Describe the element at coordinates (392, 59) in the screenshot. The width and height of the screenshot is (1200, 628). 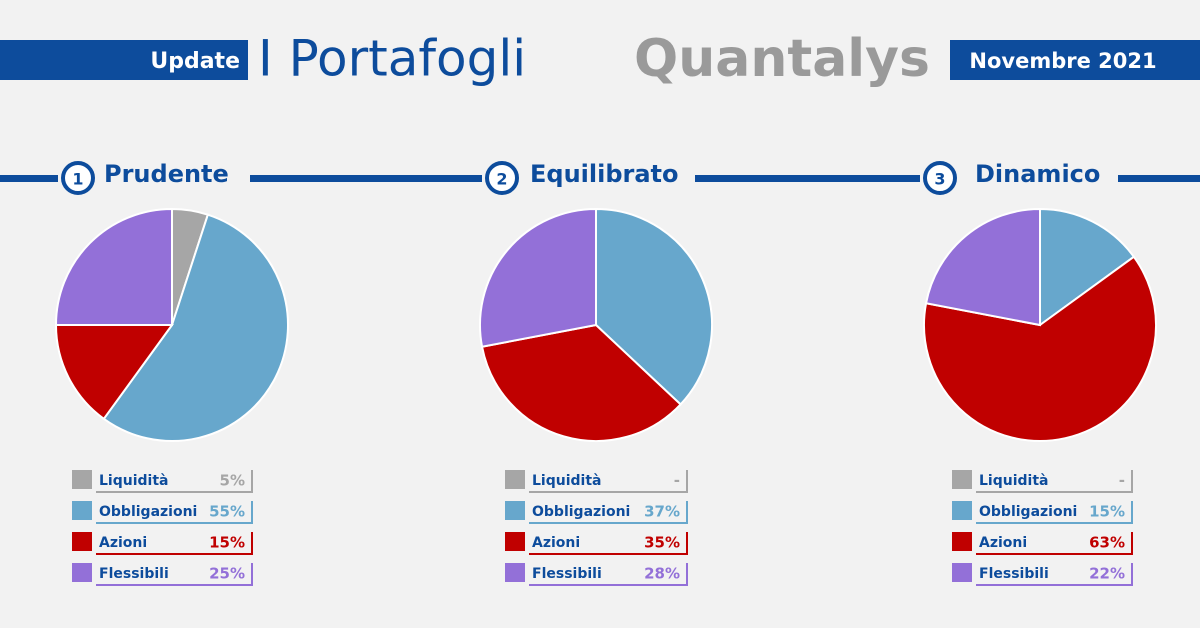
I see `page-title: I Portafogli` at that location.